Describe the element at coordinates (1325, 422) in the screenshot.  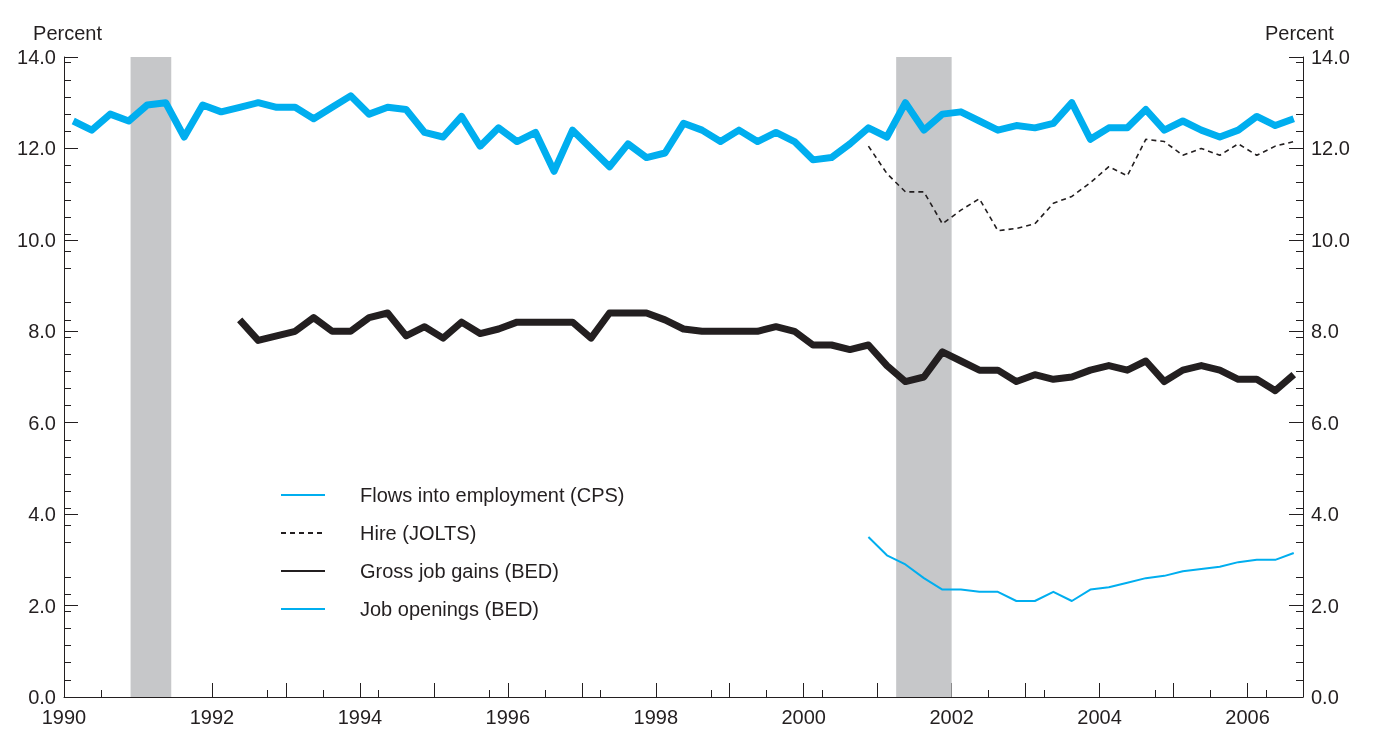
I see `y2-tick-label: 6.0` at that location.